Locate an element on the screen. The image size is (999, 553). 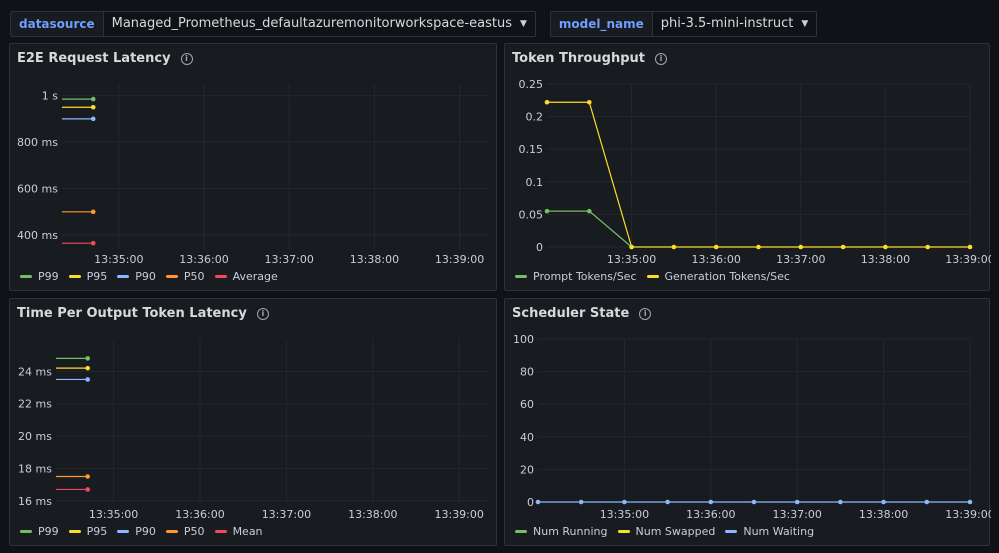
chevron-down-icon: ▼ is located at coordinates (805, 23).